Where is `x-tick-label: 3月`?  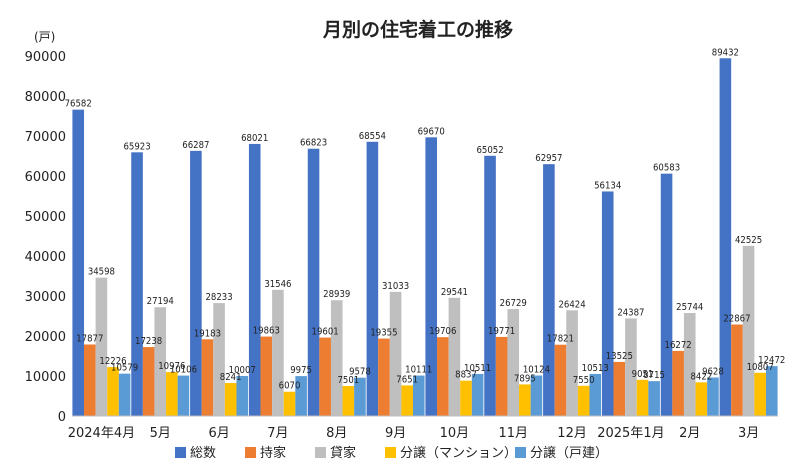
x-tick-label: 3月 is located at coordinates (748, 433).